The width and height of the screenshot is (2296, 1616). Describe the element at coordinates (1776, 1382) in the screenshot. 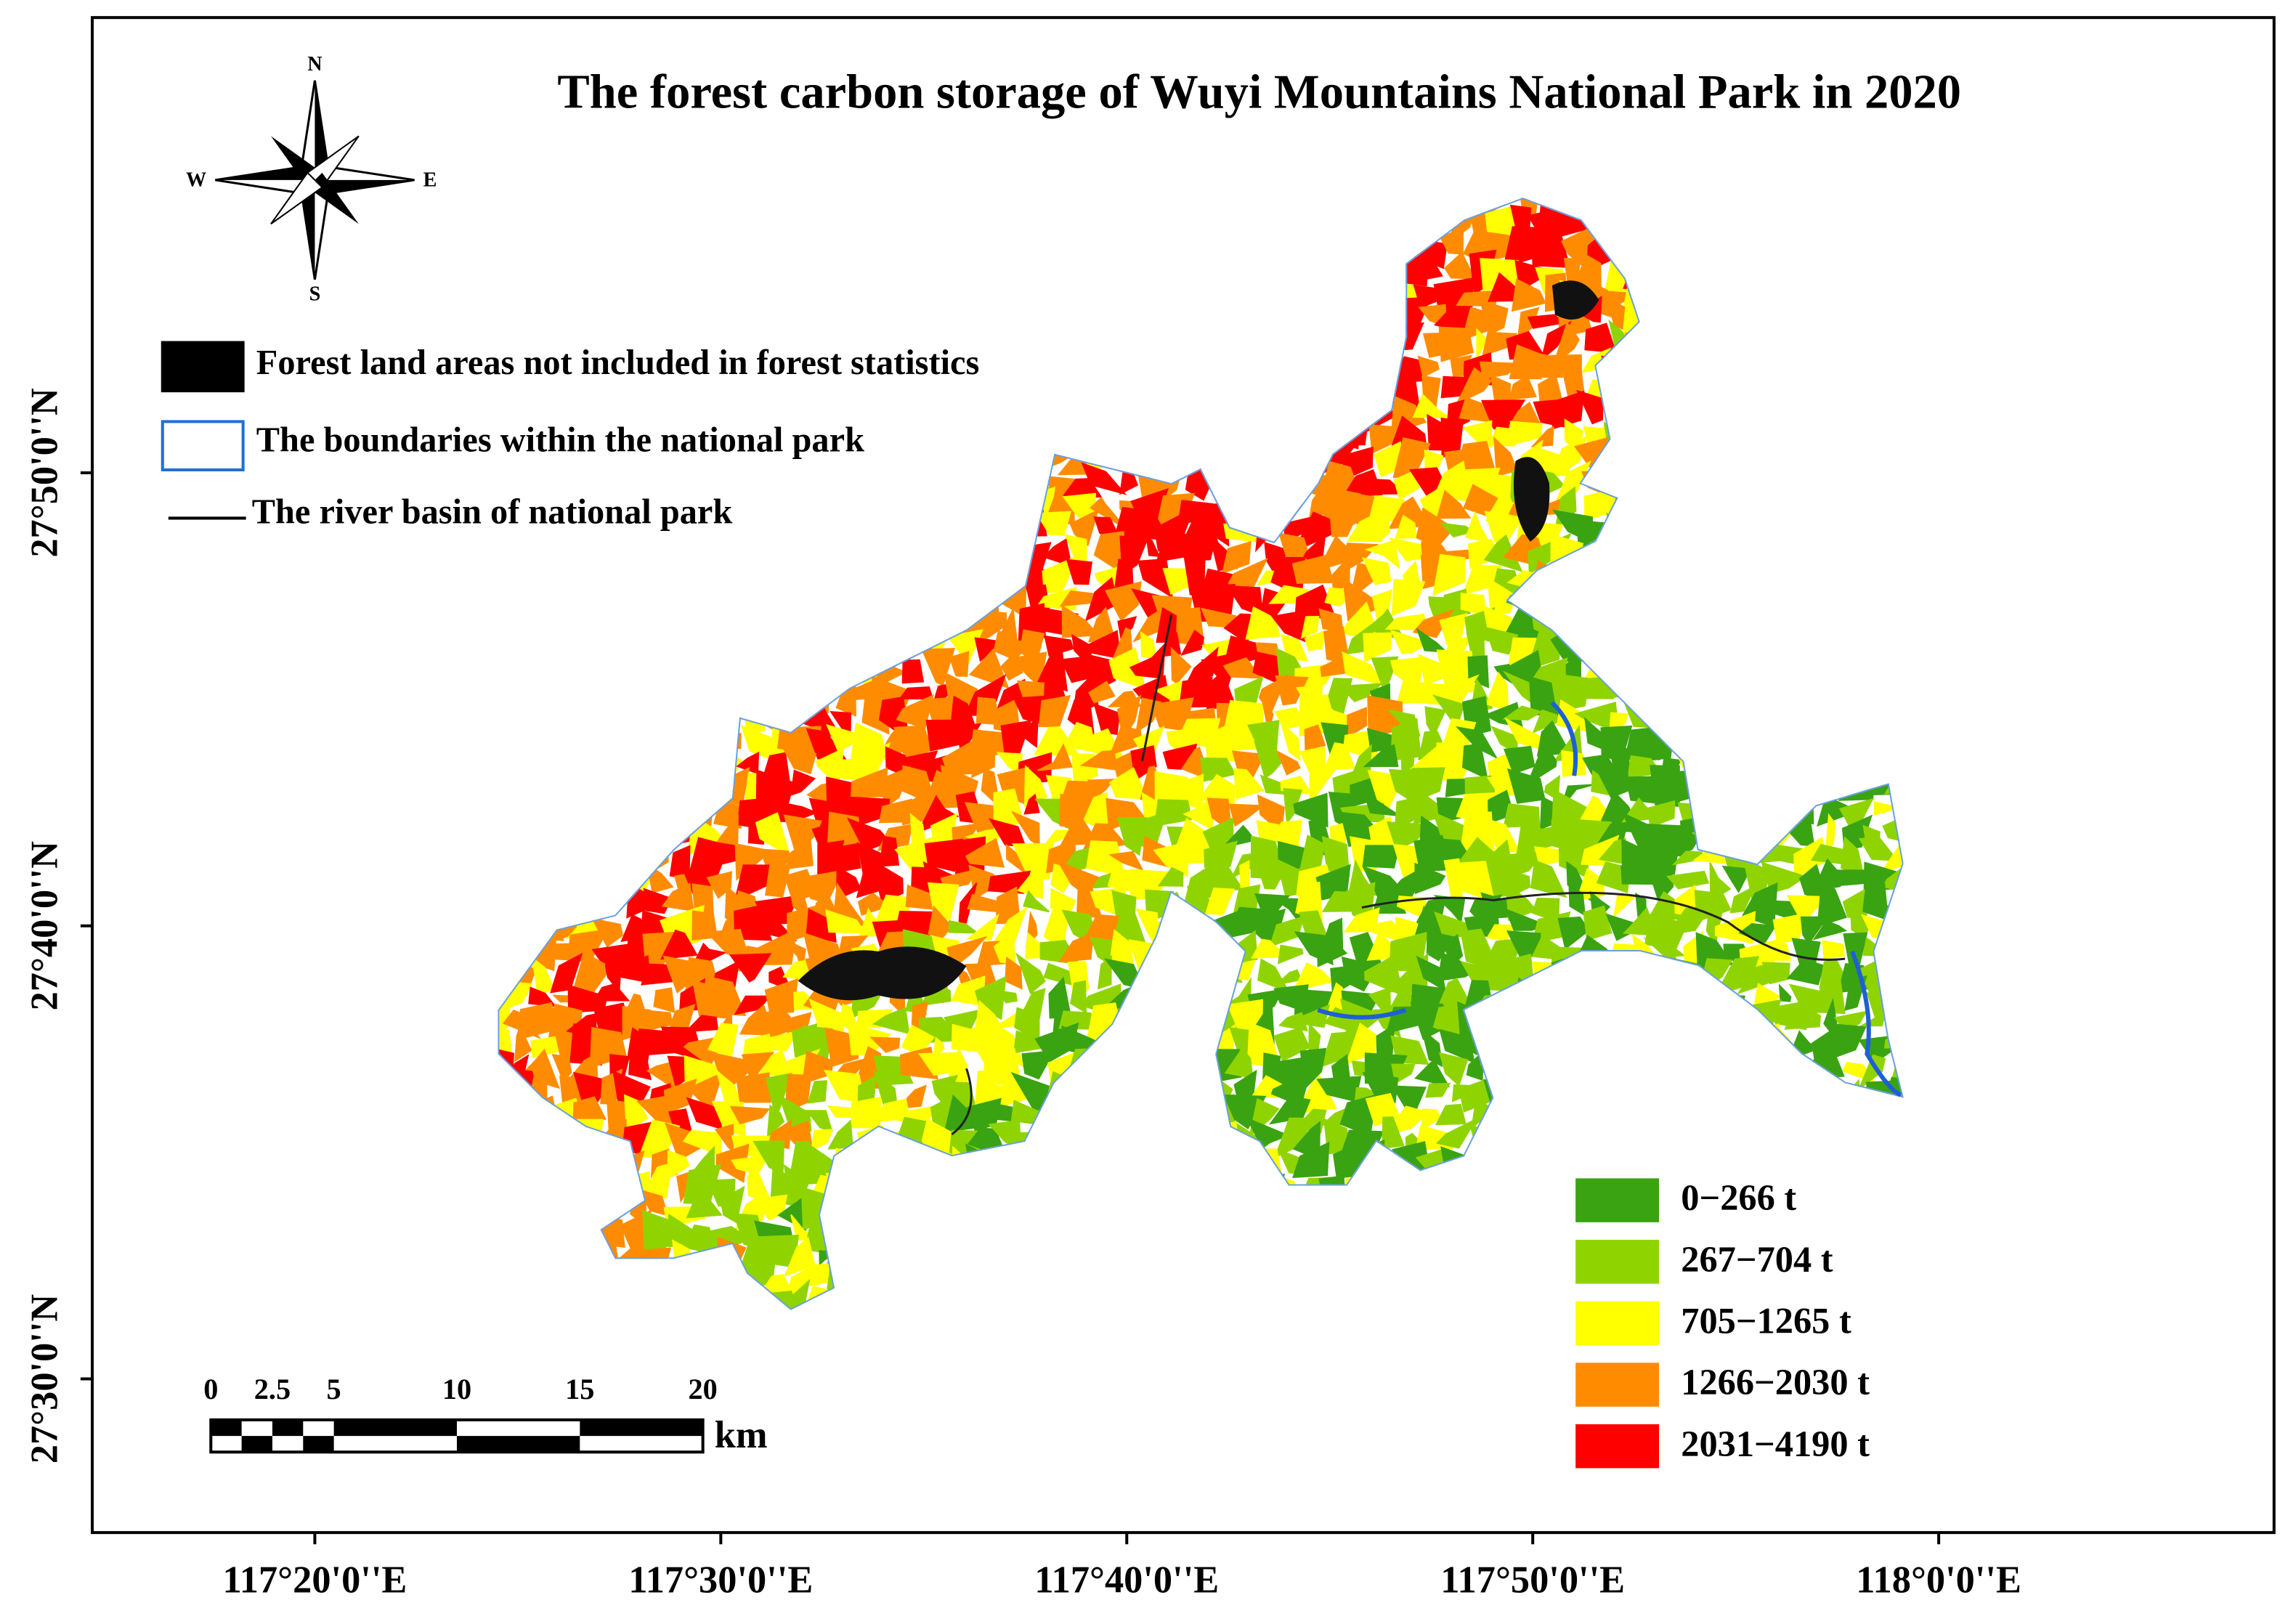

I see `legend-label: 1266−2030 t` at that location.